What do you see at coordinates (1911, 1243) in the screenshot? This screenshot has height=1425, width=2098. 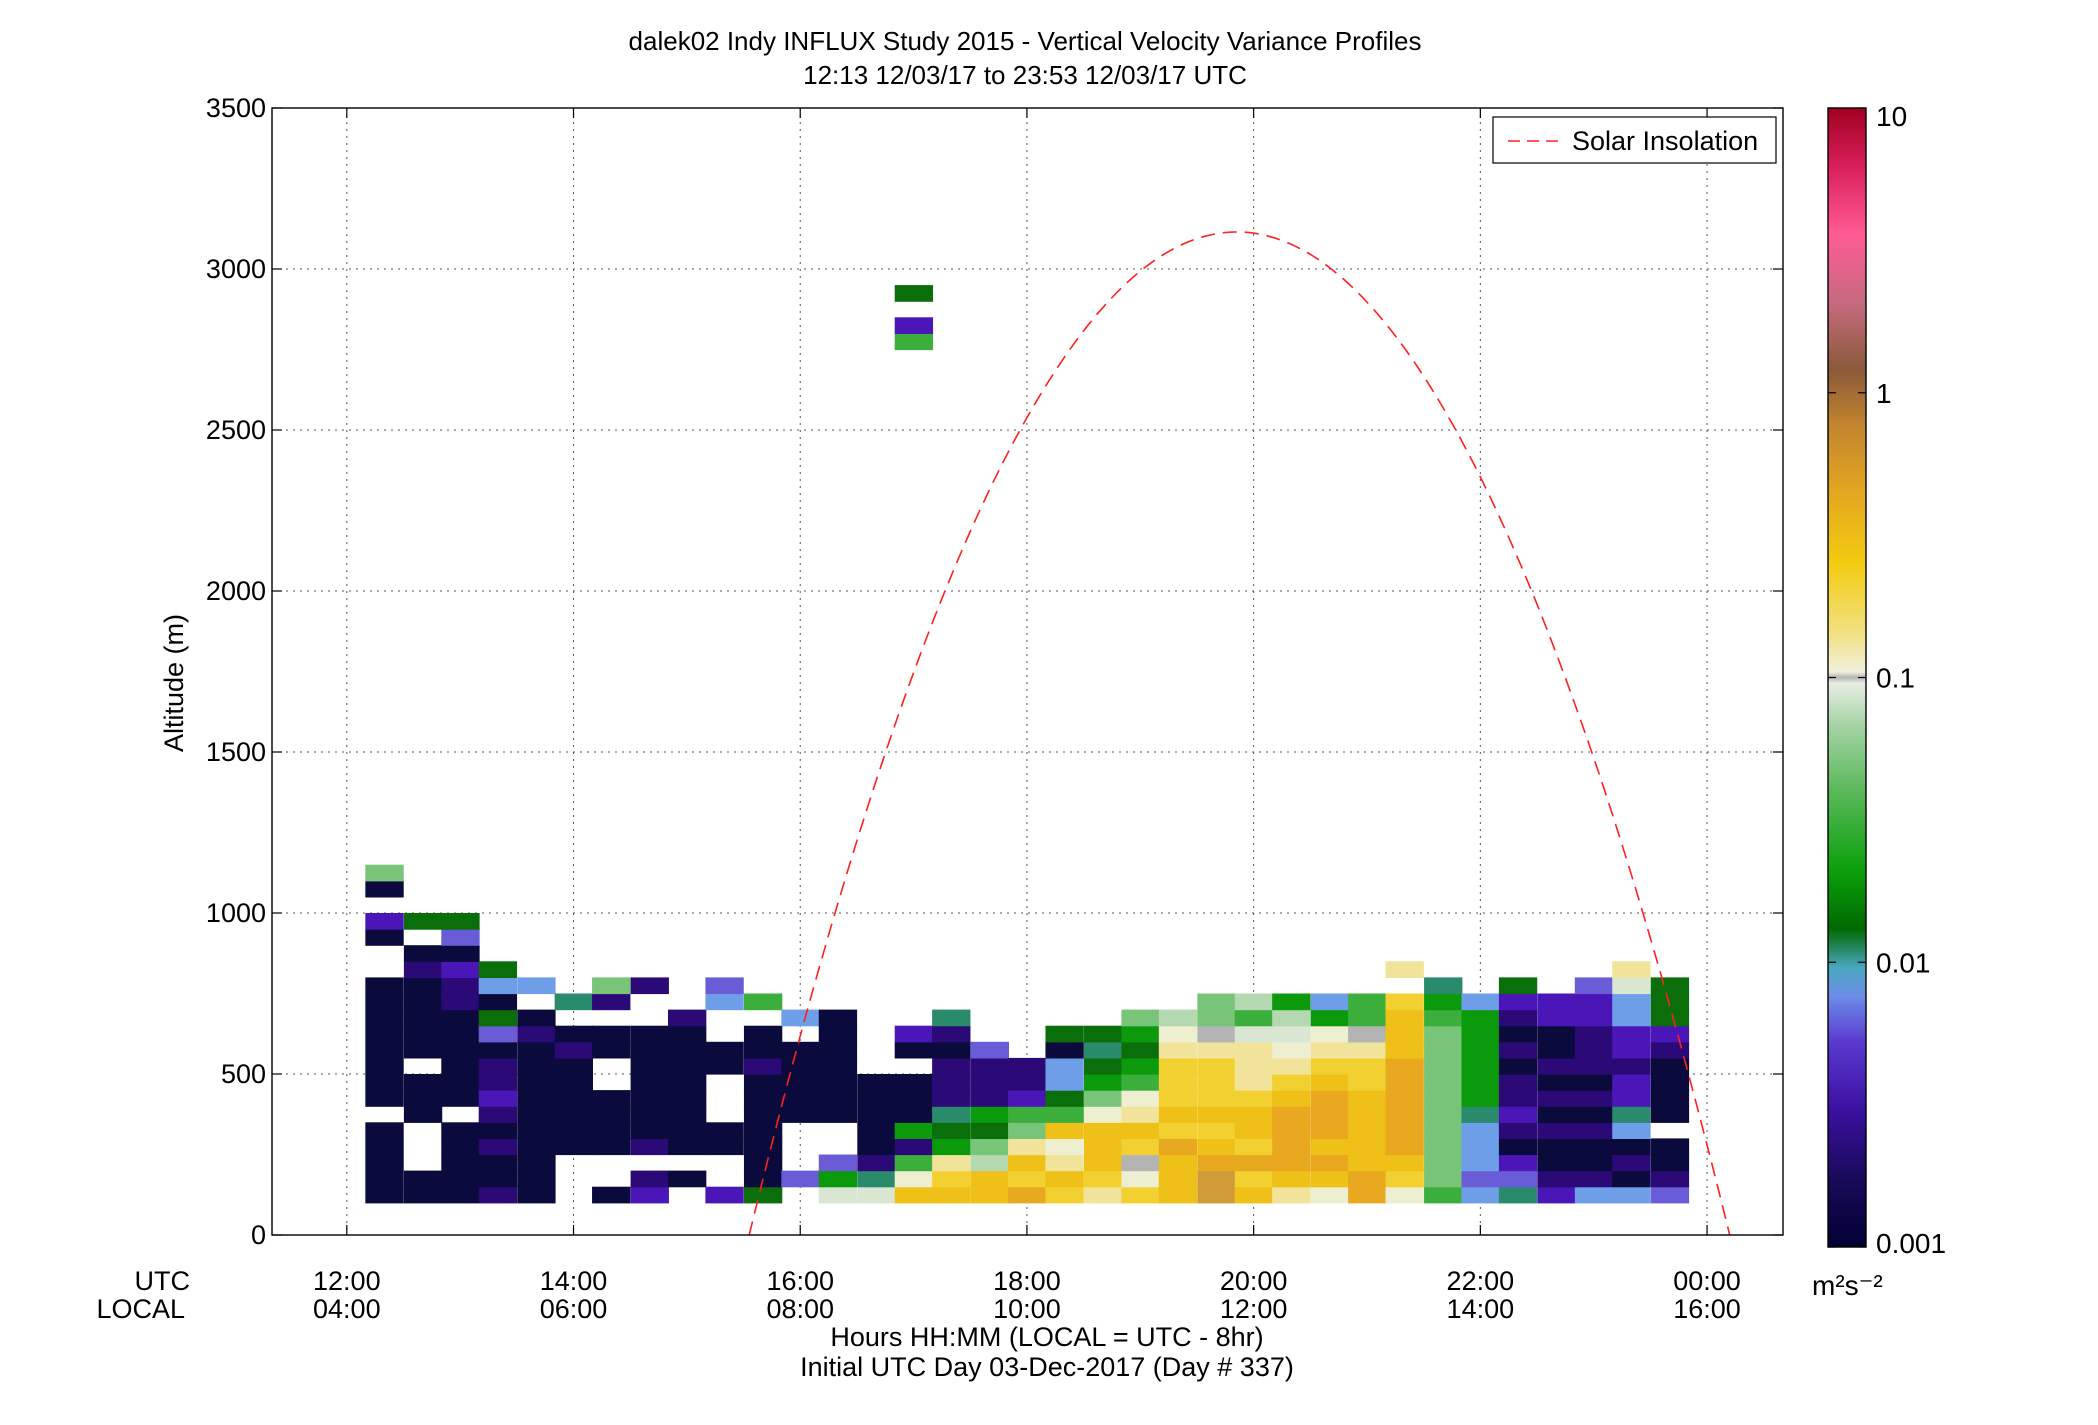 I see `colorbar-tick-label: 0.001` at bounding box center [1911, 1243].